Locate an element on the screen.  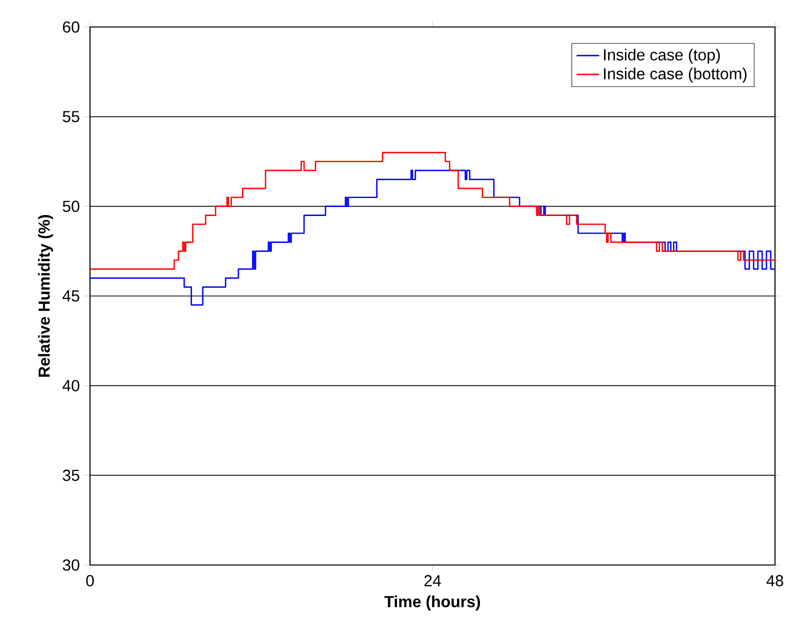
x-tick-label: 48 is located at coordinates (775, 580).